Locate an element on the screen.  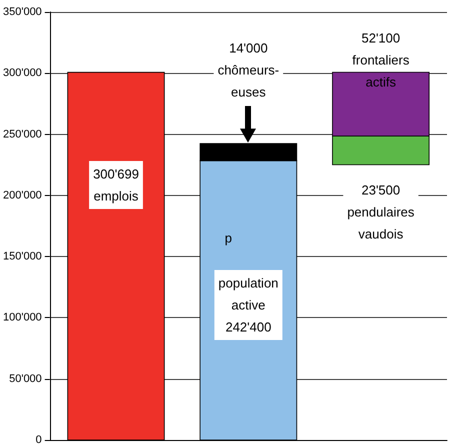
annotation: 300'699 emplois is located at coordinates (116, 185).